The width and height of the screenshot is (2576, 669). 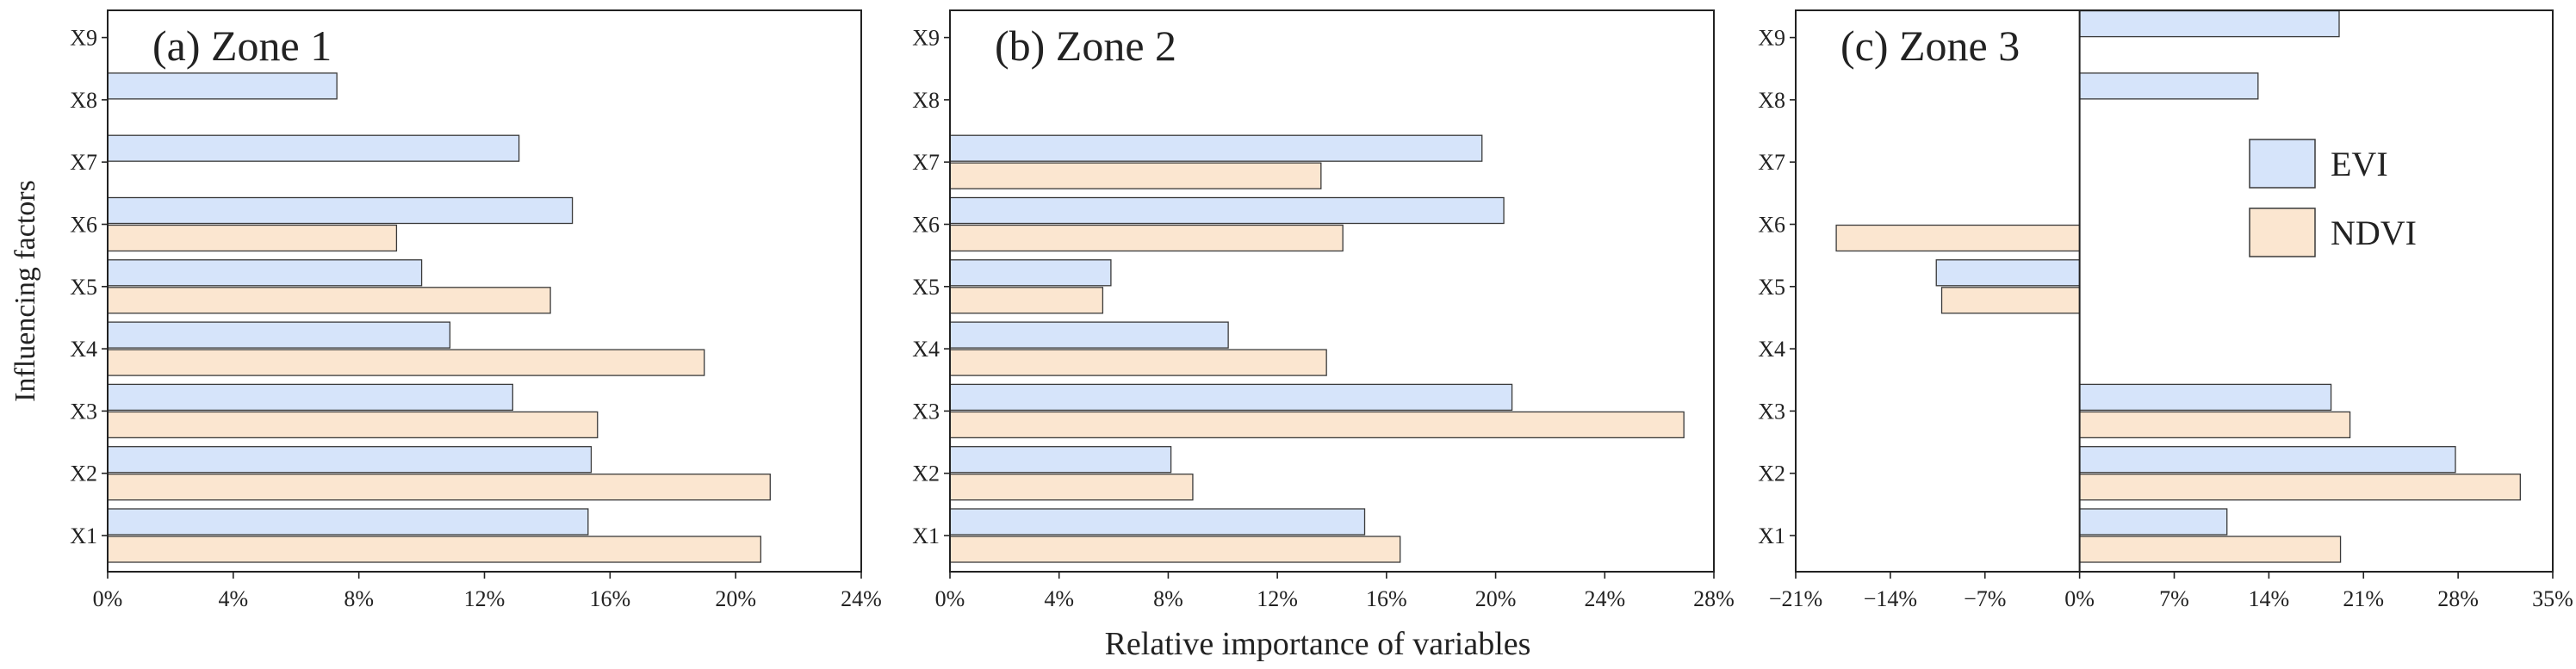 I want to click on bar-ndvi-x7, so click(x=1135, y=175).